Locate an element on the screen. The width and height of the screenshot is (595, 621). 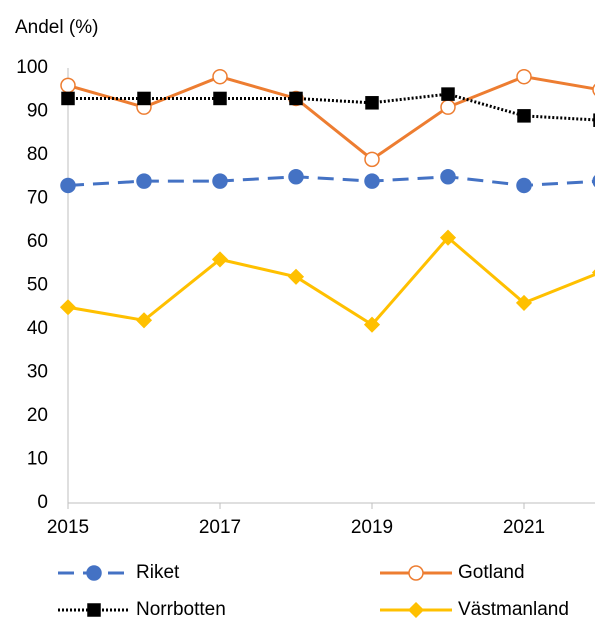
x-tick-label: 2021 is located at coordinates (524, 527).